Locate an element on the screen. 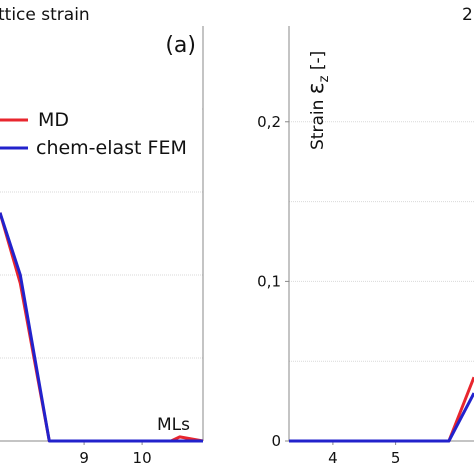  y-label-subscript: z is located at coordinates (324, 78).